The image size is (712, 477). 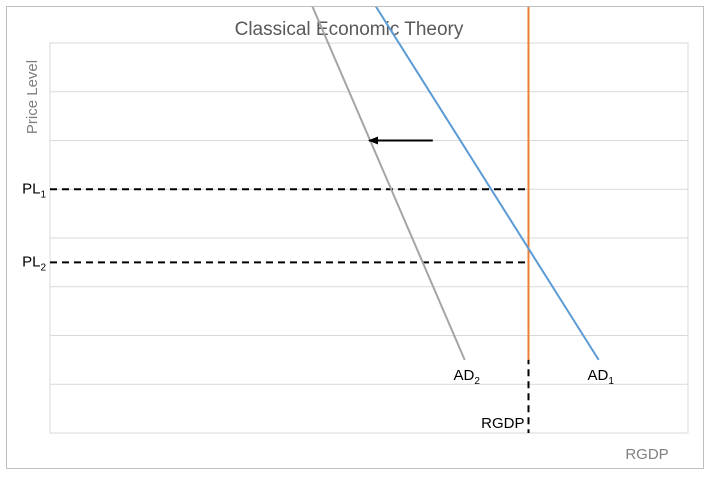 I want to click on label-pl2: PL2, so click(x=34, y=263).